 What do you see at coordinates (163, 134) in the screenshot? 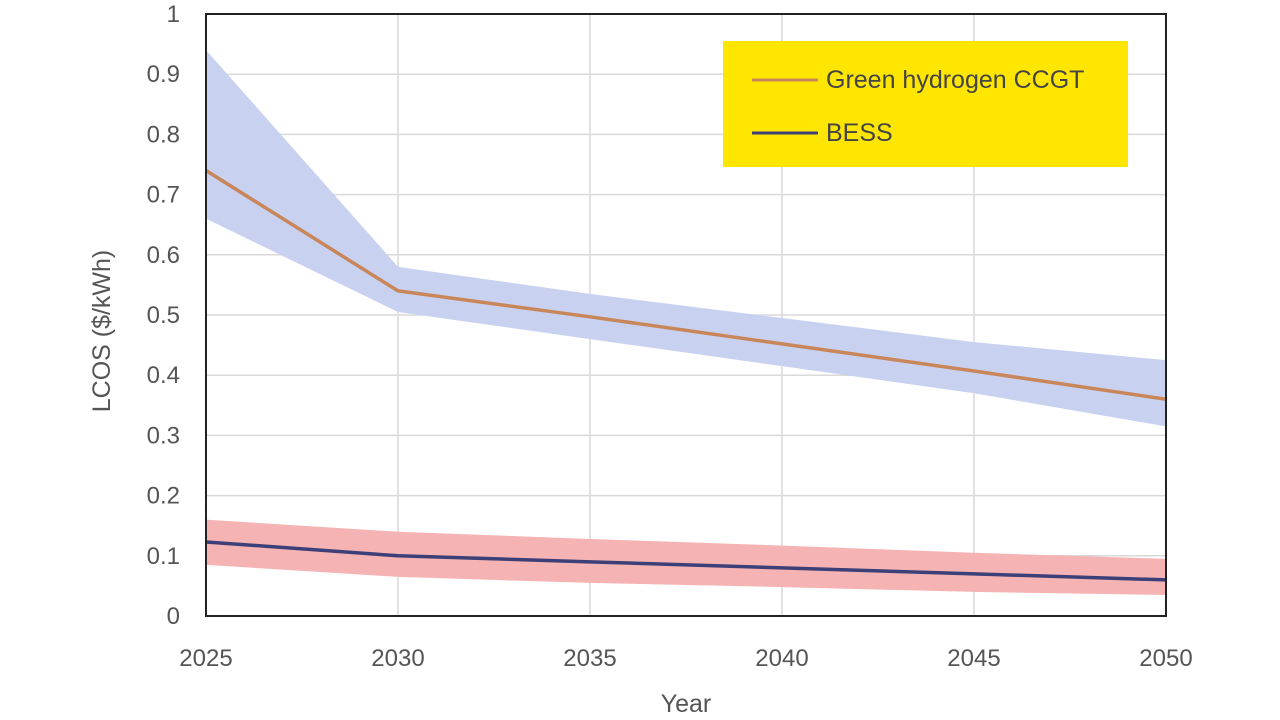
I see `y-tick-label: 0.8` at bounding box center [163, 134].